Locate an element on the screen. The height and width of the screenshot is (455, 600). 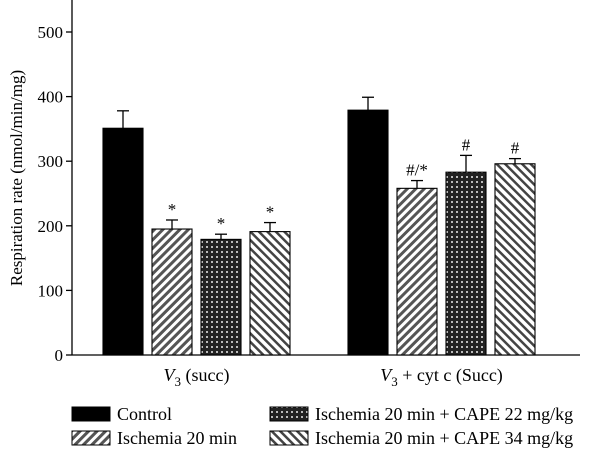
group-labels: V3 (succ) V3 + cyt c (Succ) is located at coordinates (333, 377).